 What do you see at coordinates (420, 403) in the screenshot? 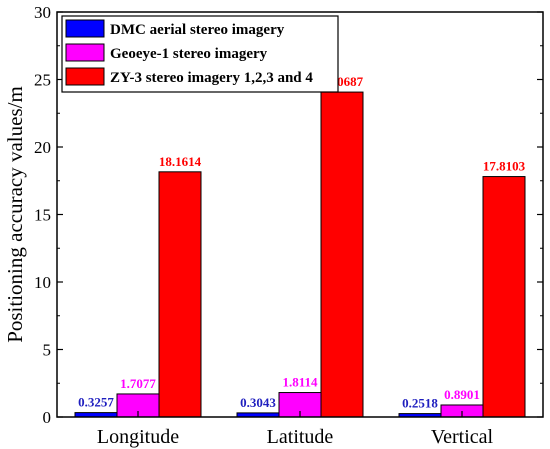
I see `data-label: 0.2518` at bounding box center [420, 403].